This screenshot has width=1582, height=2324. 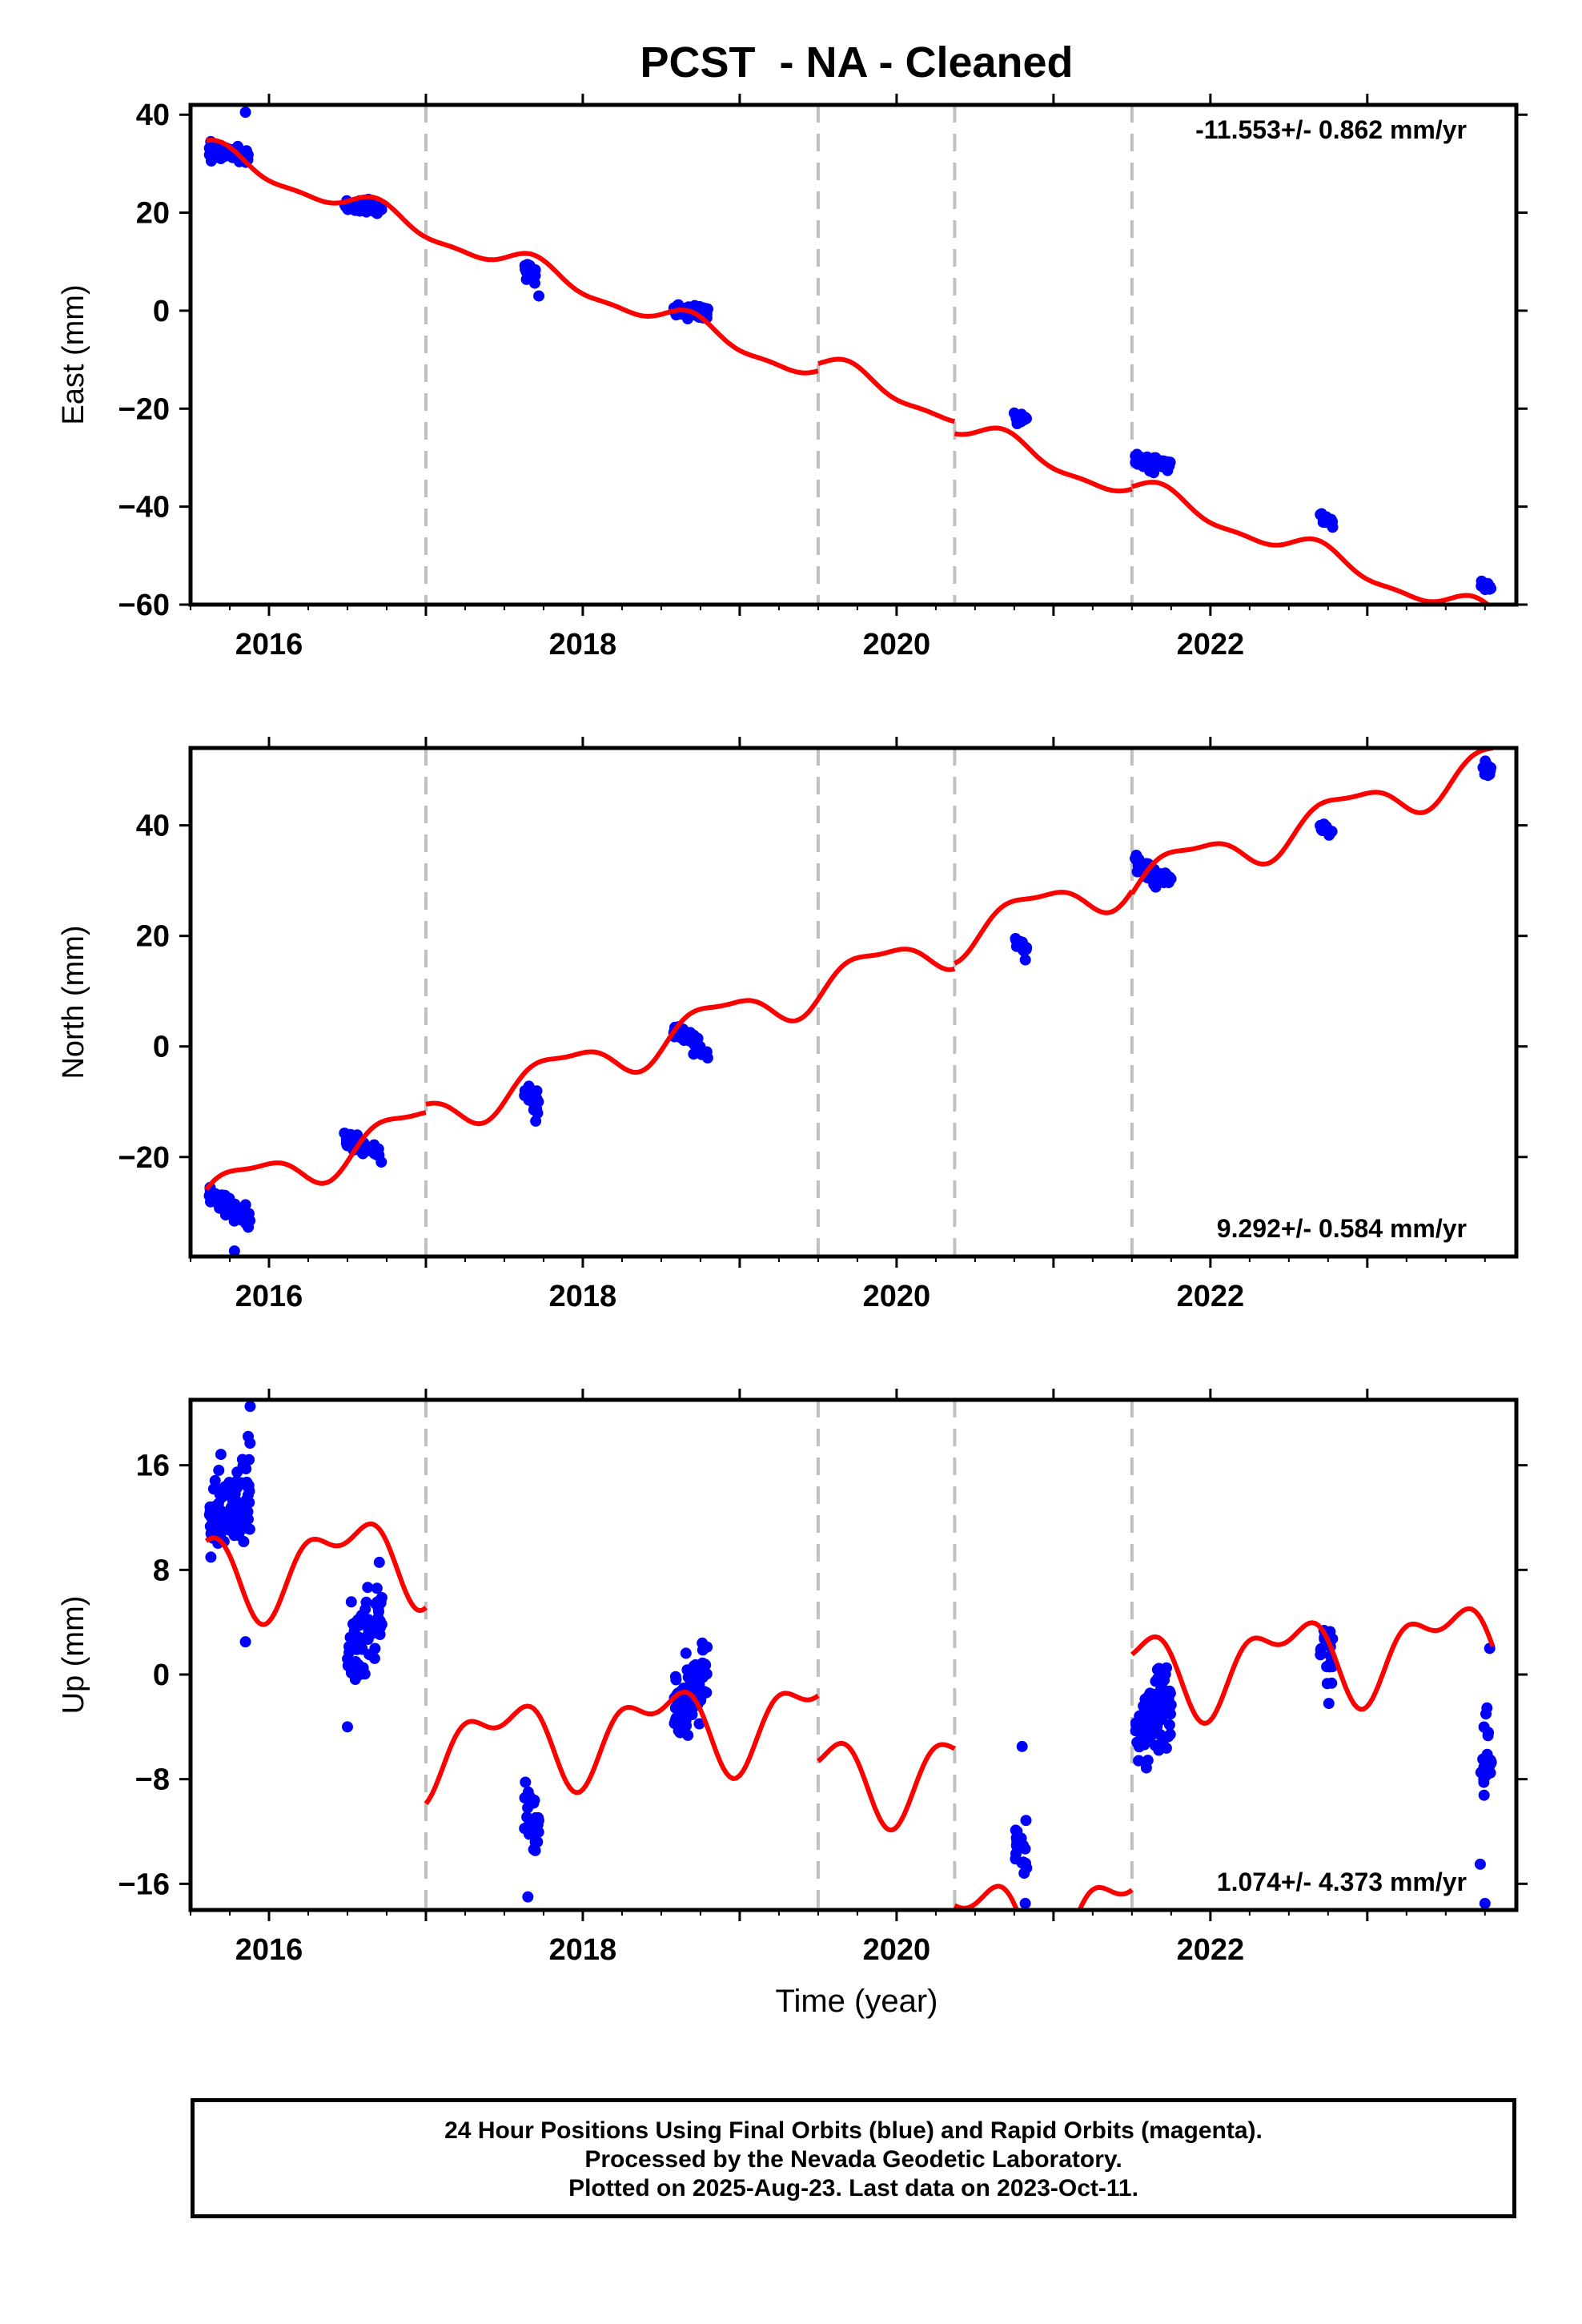 What do you see at coordinates (74, 354) in the screenshot?
I see `y-axis-label: East (mm)` at bounding box center [74, 354].